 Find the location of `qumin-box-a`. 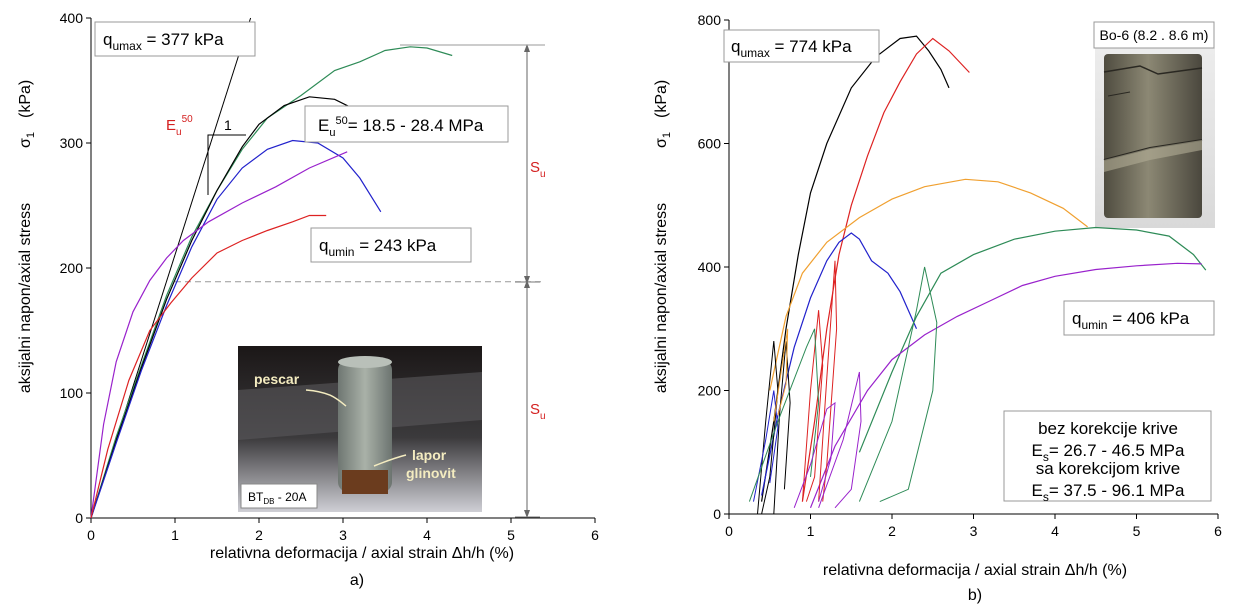

qumin-box-a is located at coordinates (391, 245).